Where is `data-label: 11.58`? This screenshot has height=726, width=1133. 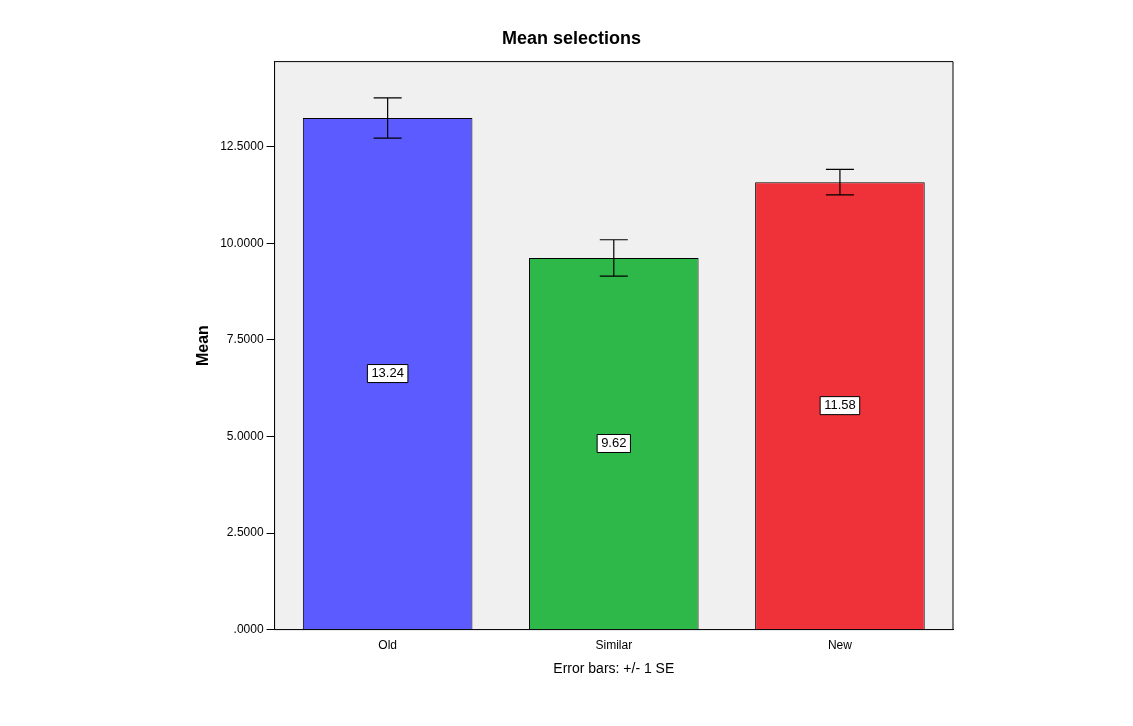
data-label: 11.58 is located at coordinates (840, 405).